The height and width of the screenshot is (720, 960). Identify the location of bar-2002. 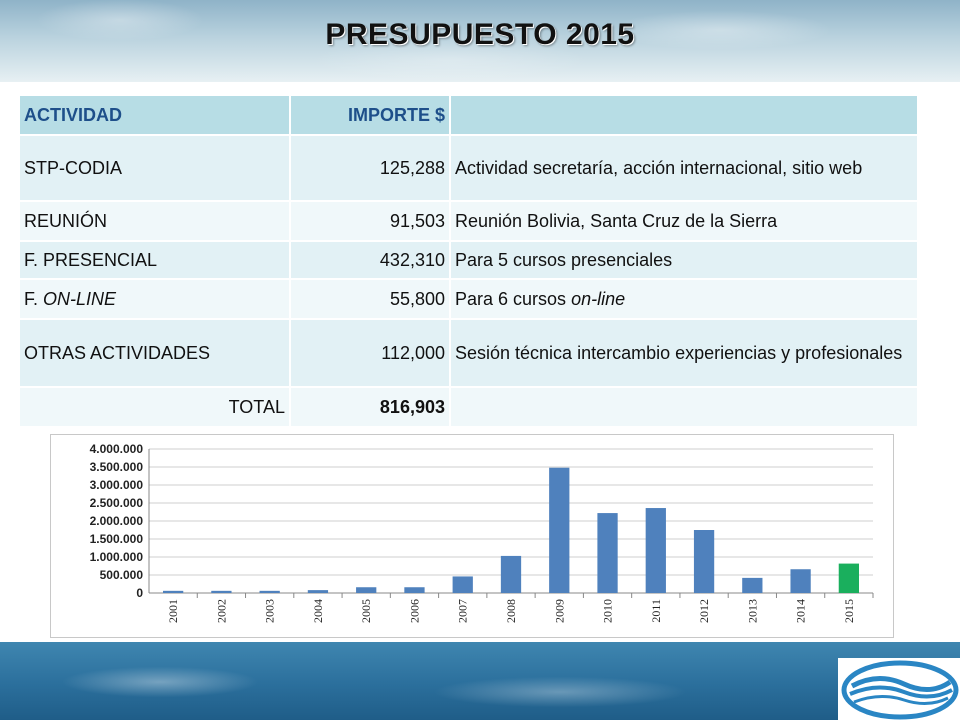
(221, 591).